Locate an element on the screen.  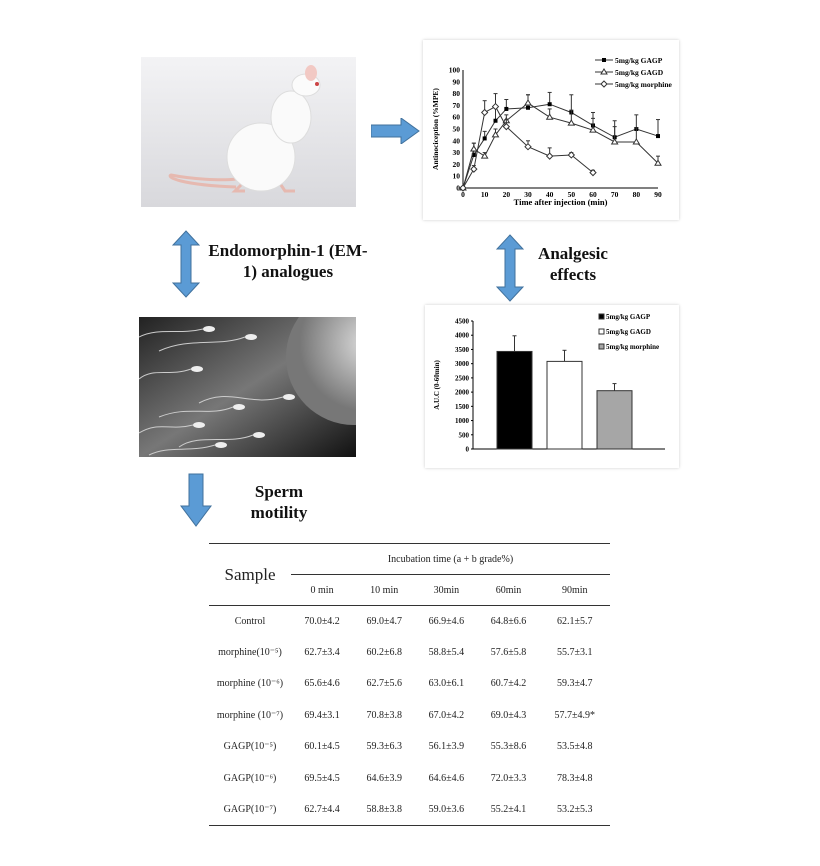
incubation-header: Incubation time (a + b grade%) is located at coordinates (450, 559).